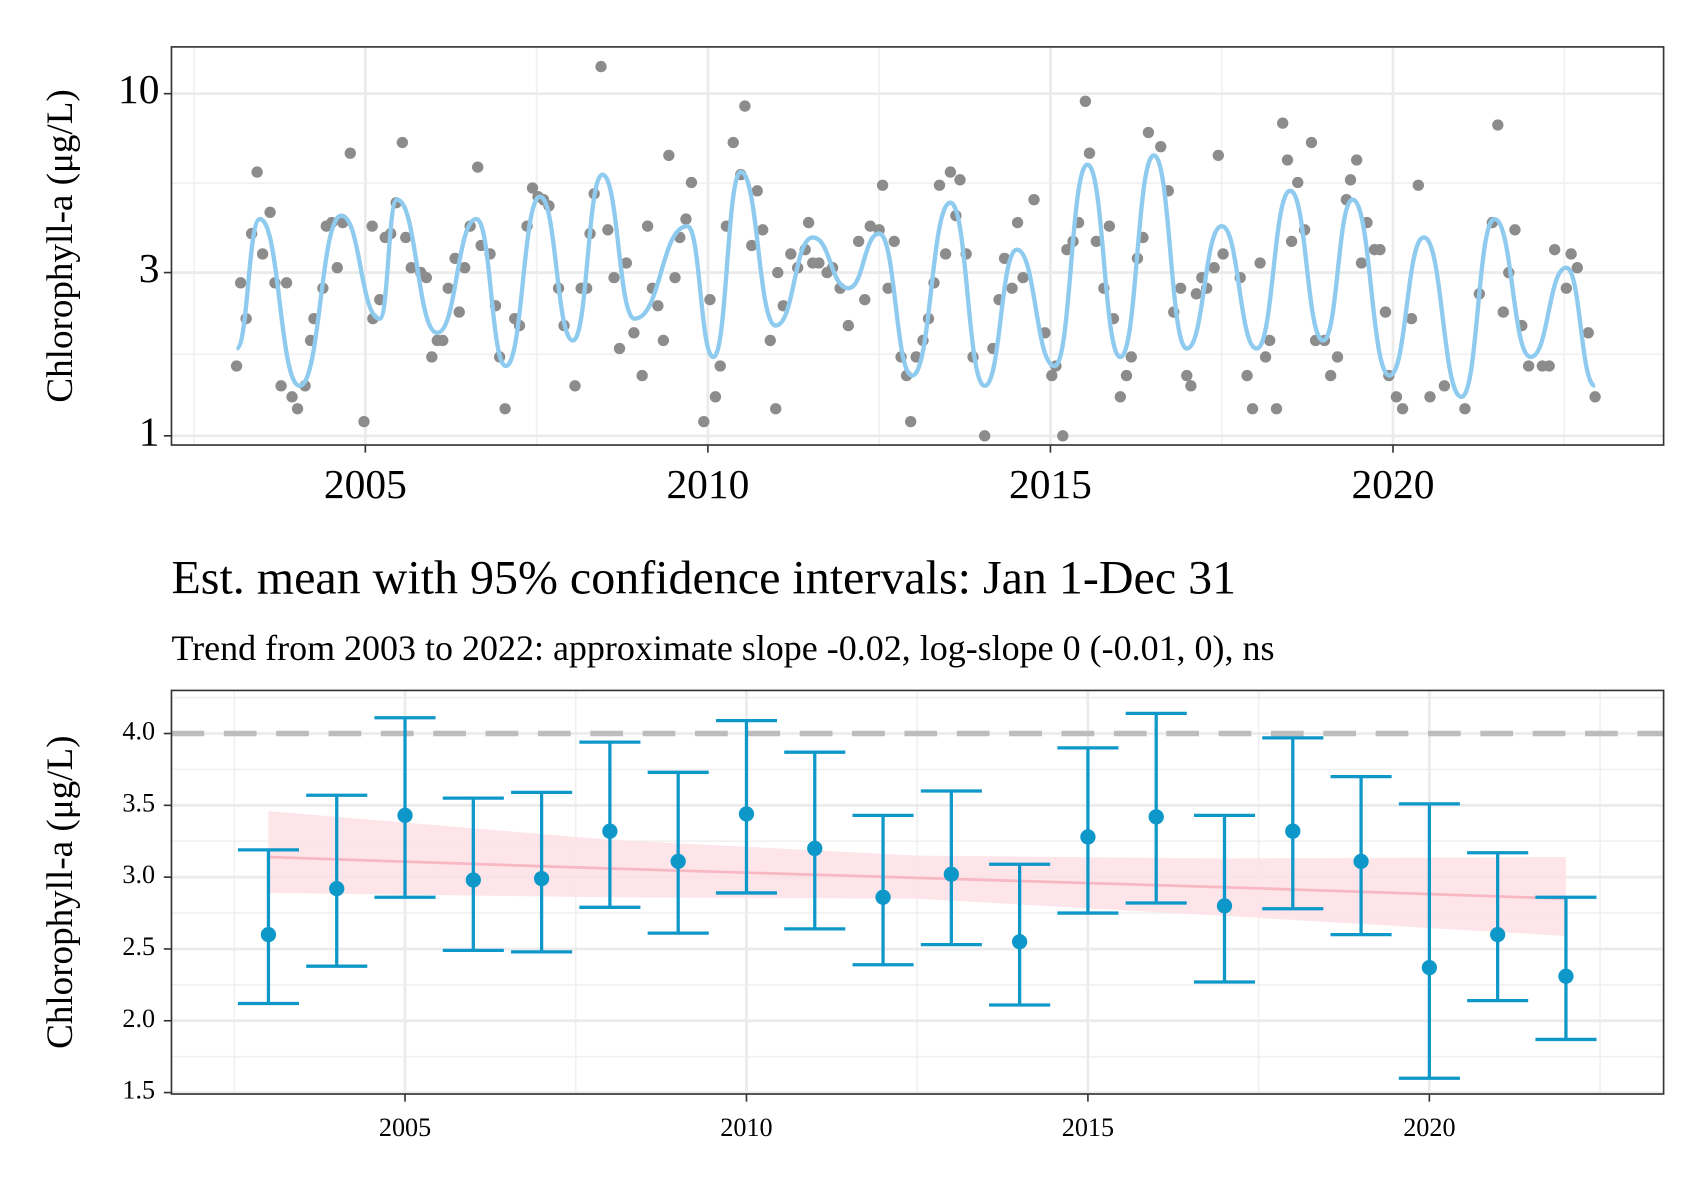 Image resolution: width=1702 pixels, height=1190 pixels. What do you see at coordinates (707, 484) in the screenshot?
I see `x-tick-label: 2010` at bounding box center [707, 484].